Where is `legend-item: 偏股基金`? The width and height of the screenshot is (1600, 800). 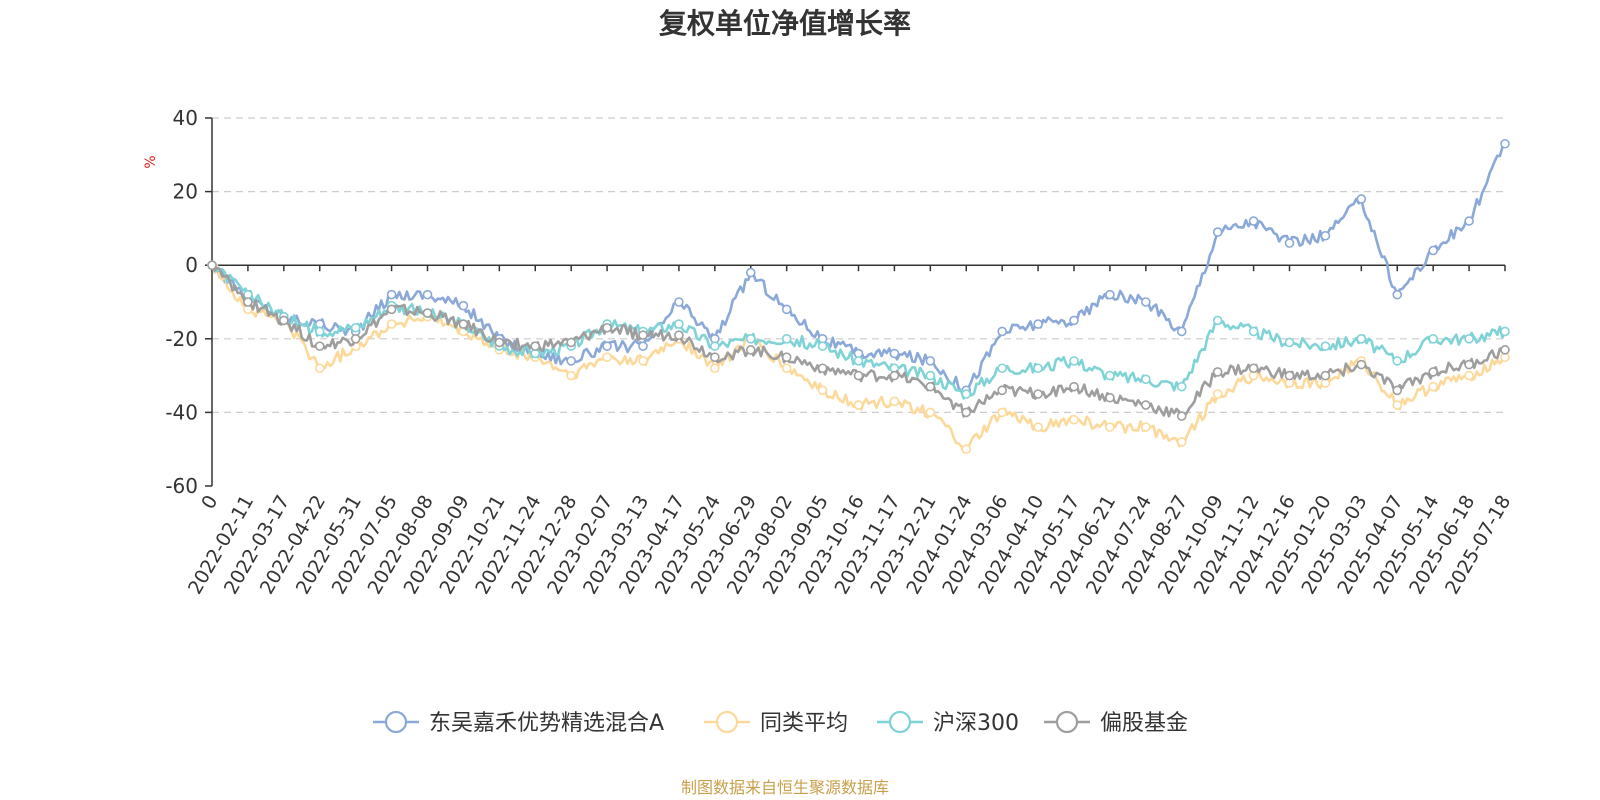 legend-item: 偏股基金 is located at coordinates (1116, 723).